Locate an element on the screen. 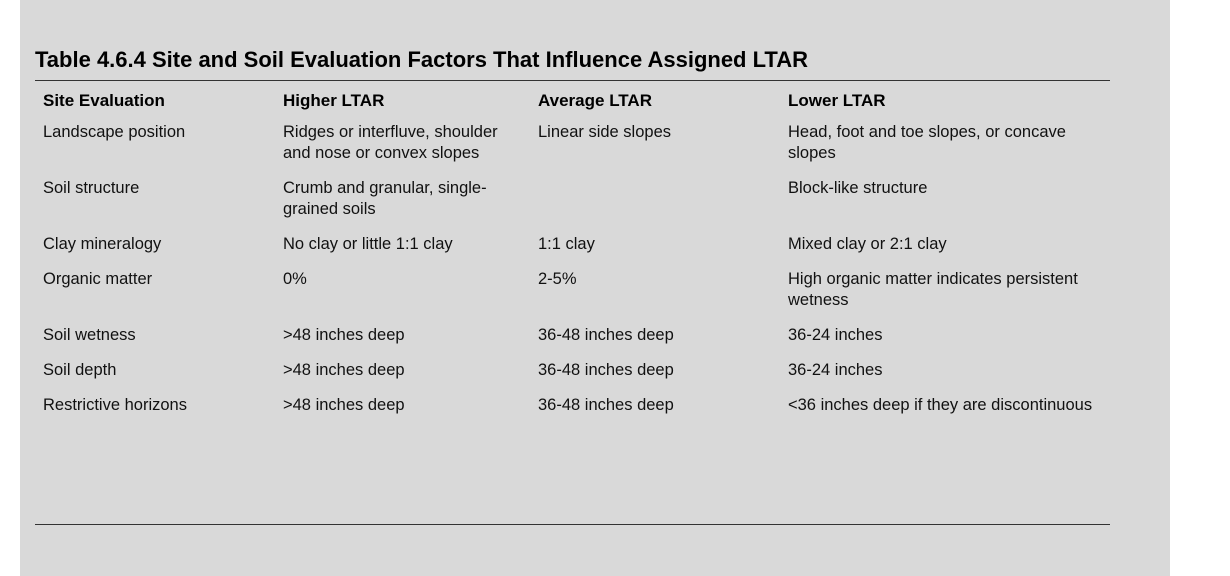 This screenshot has height=576, width=1230. table-cell: Restrictive horizons is located at coordinates (115, 405).